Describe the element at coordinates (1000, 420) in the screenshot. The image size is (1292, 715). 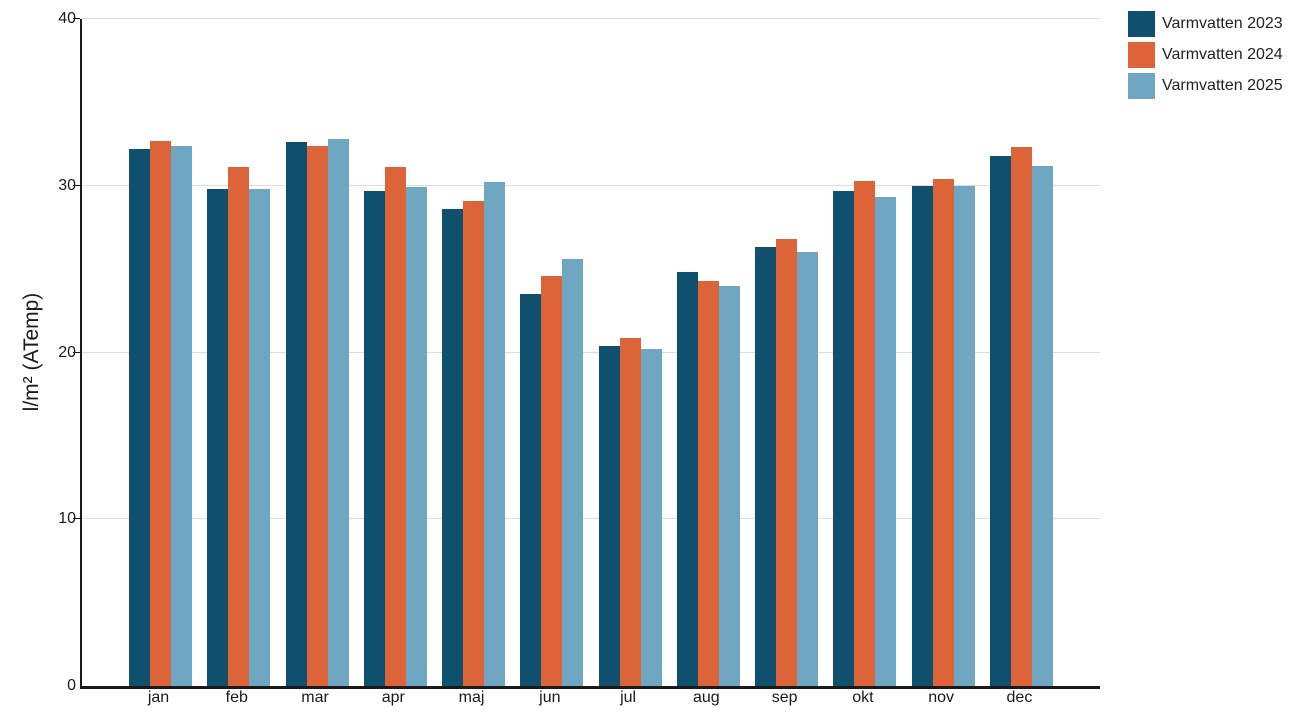
I see `bar-dec-varmvatten-2023` at that location.